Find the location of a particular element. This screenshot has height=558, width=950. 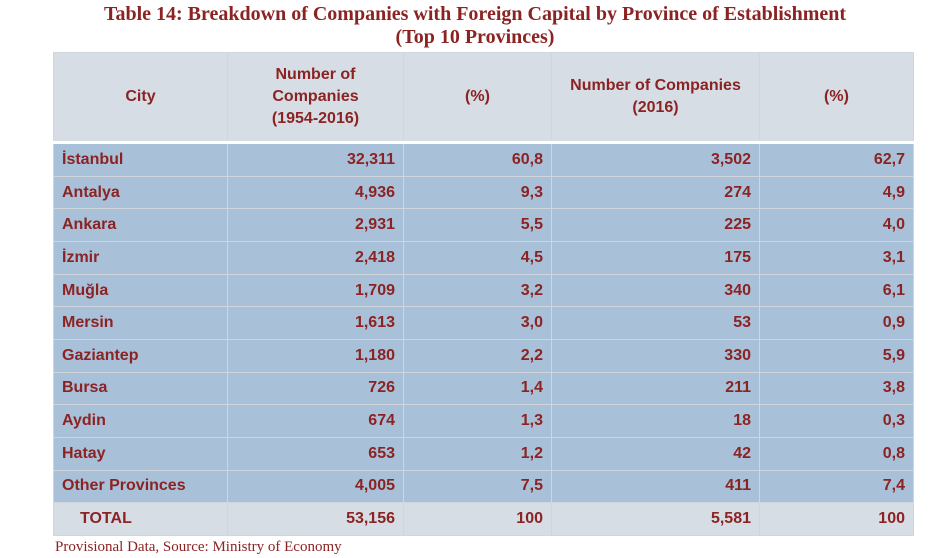

companies-2016-cell: 225 is located at coordinates (655, 225).